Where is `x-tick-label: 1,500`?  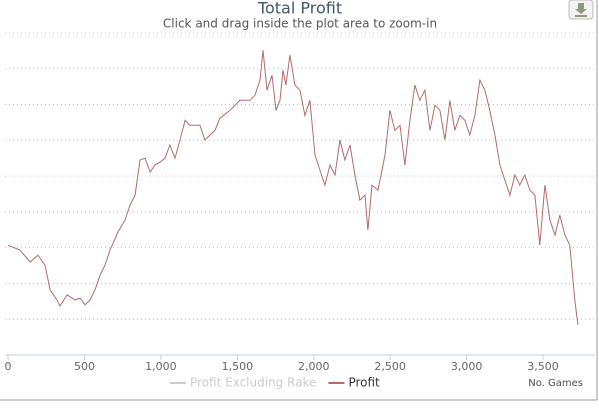 x-tick-label: 1,500 is located at coordinates (238, 366).